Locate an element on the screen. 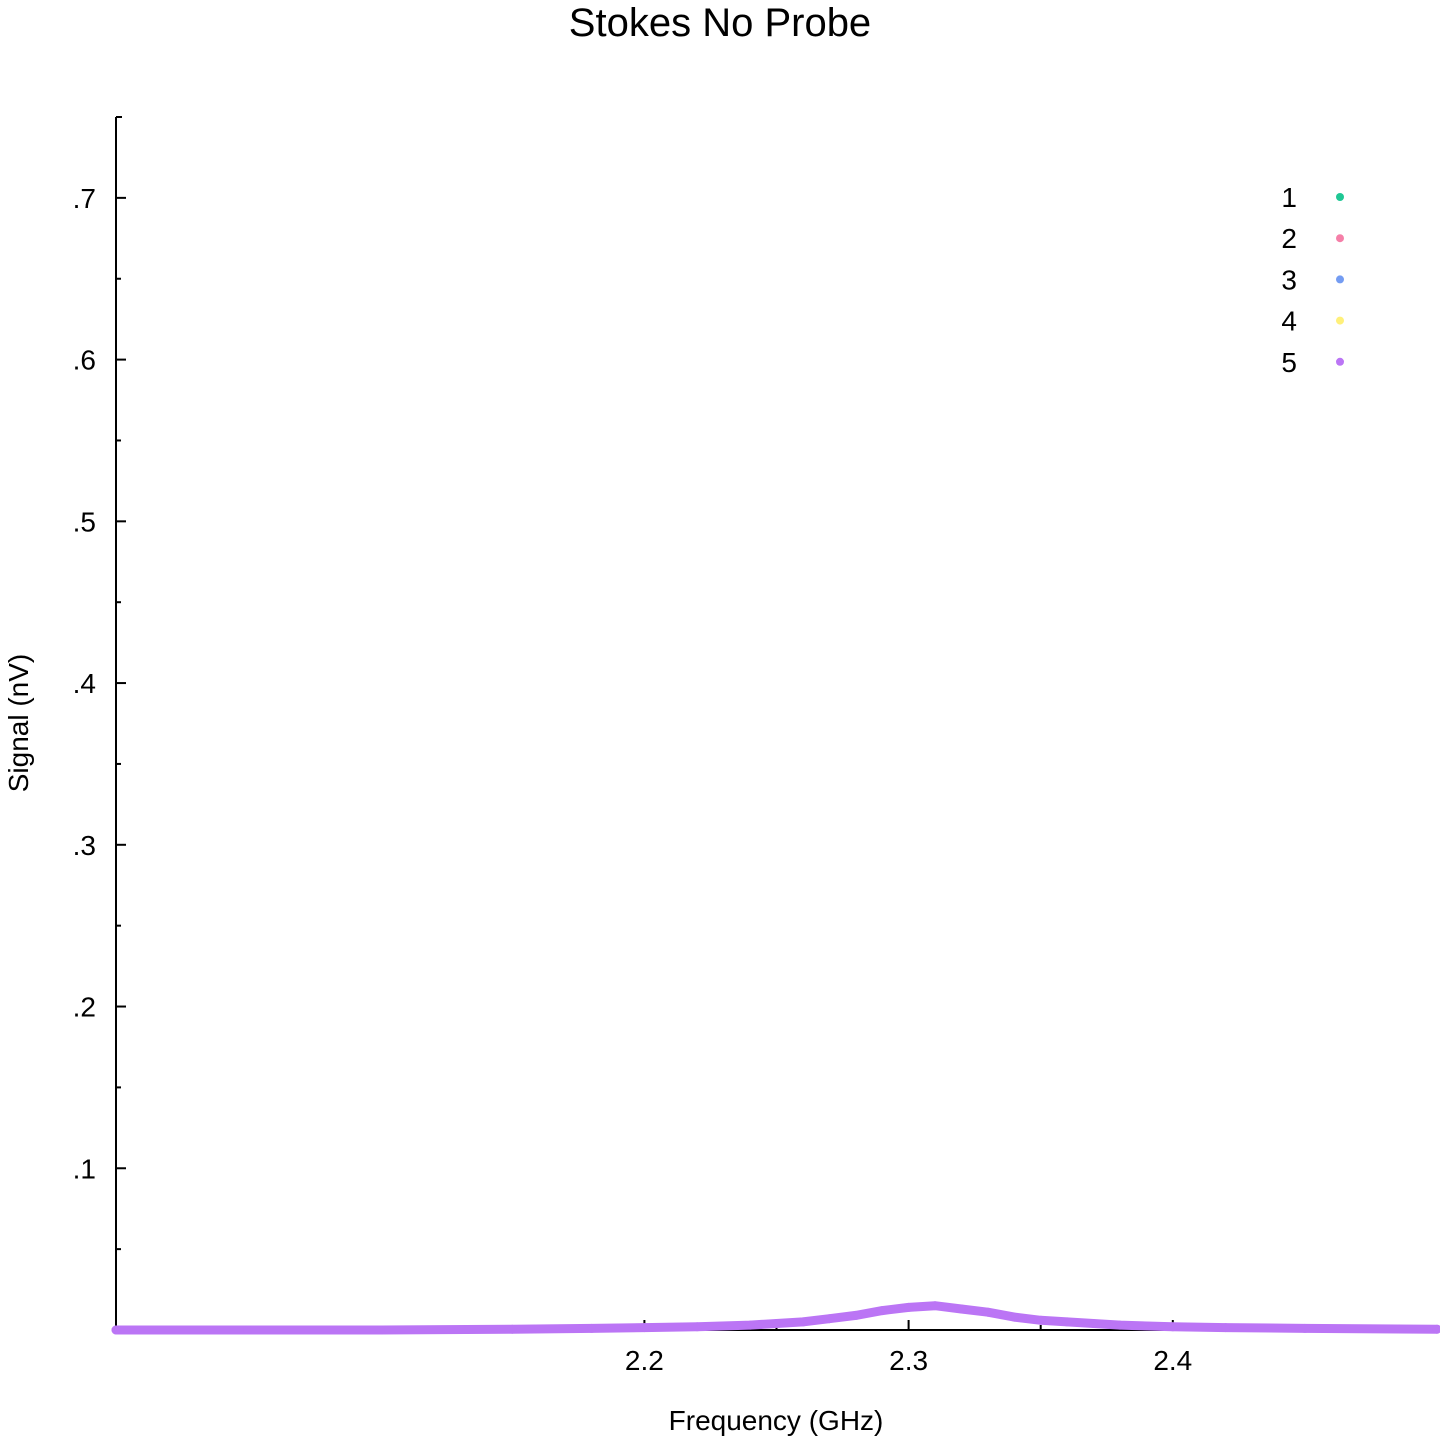 The image size is (1440, 1440). legend-label: 3 is located at coordinates (1289, 279).